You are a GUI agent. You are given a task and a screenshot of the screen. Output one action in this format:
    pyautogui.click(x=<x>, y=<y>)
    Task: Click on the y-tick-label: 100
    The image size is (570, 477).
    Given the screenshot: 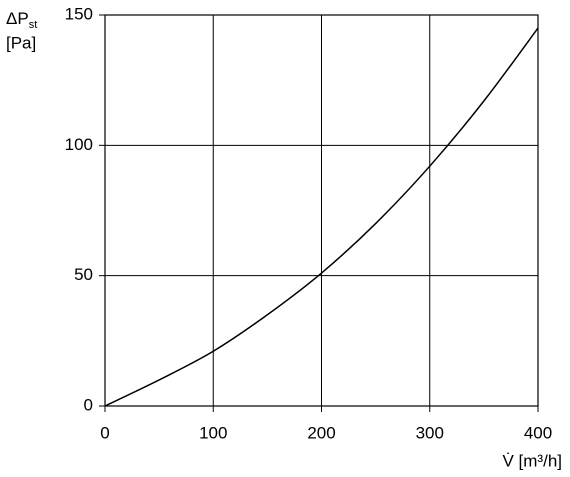 What is the action you would take?
    pyautogui.click(x=79, y=144)
    